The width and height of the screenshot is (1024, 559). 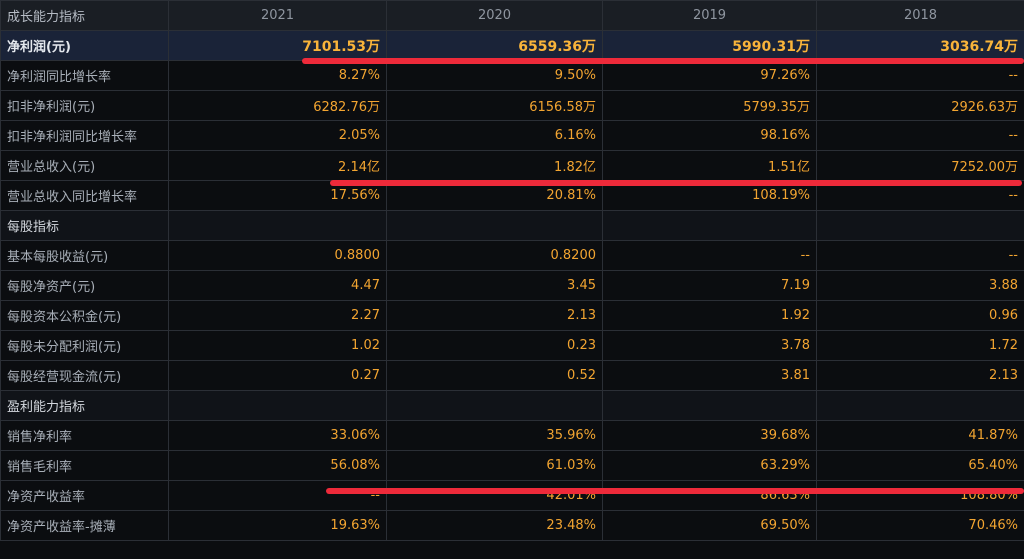 What do you see at coordinates (494, 75) in the screenshot?
I see `cell-value: 9.50%` at bounding box center [494, 75].